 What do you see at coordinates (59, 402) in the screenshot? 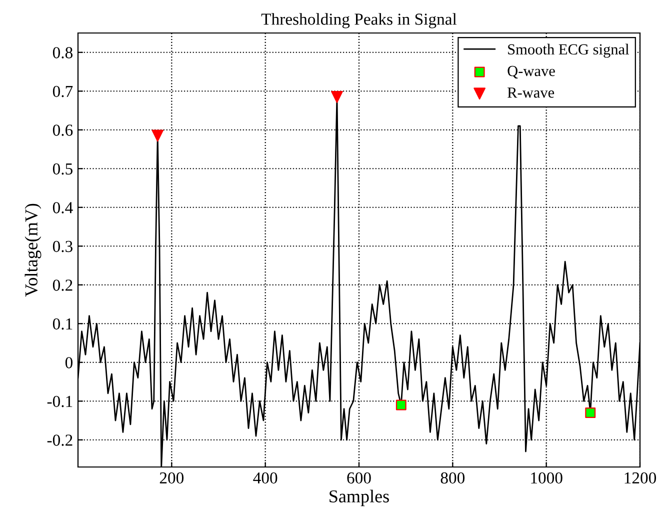
I see `y-tick-label: -0.1` at bounding box center [59, 402].